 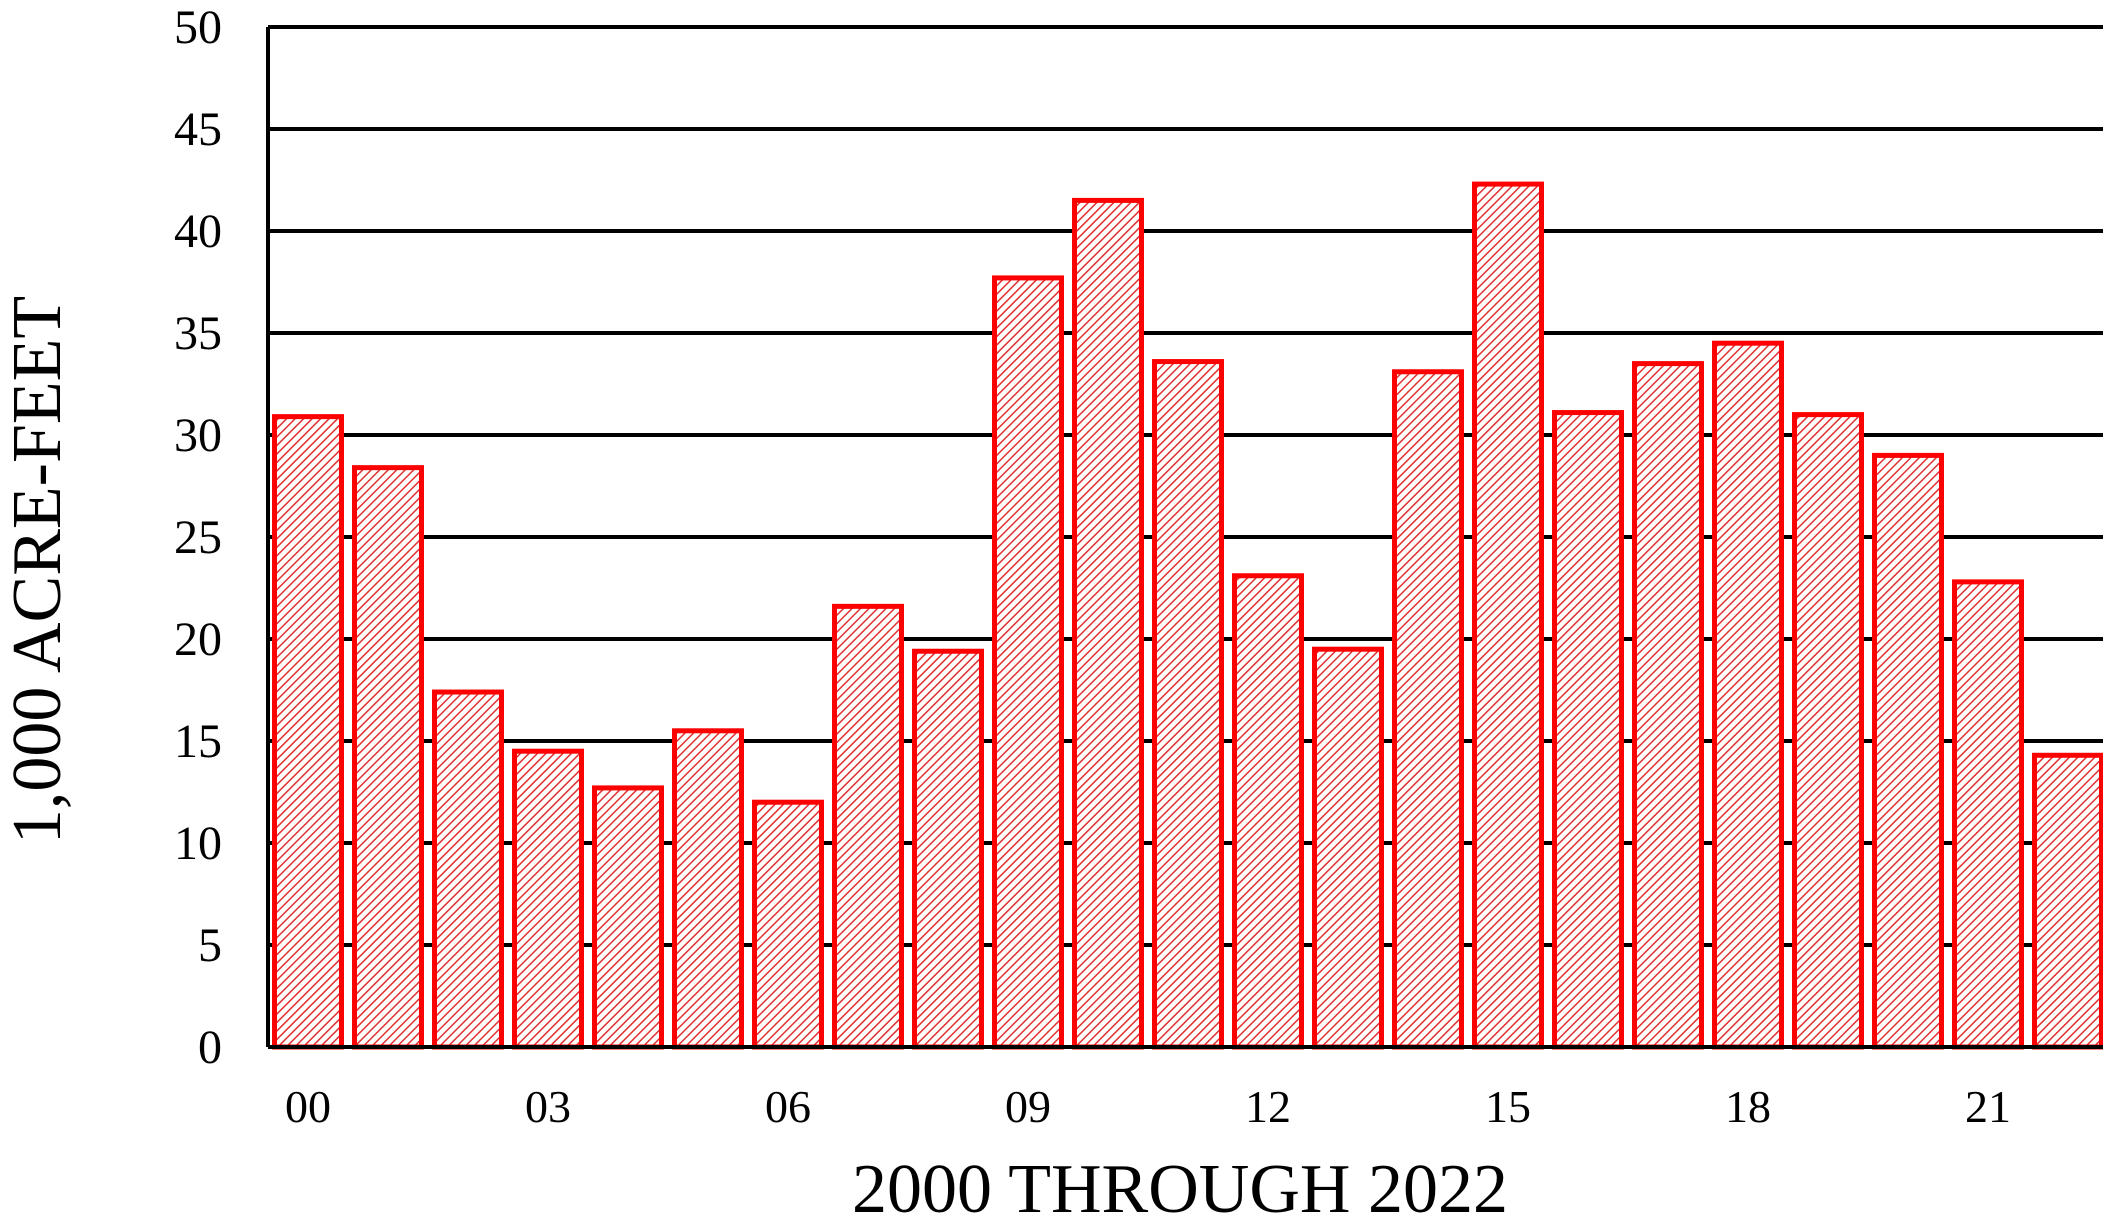 What do you see at coordinates (198, 435) in the screenshot?
I see `y-tick-label: 30` at bounding box center [198, 435].